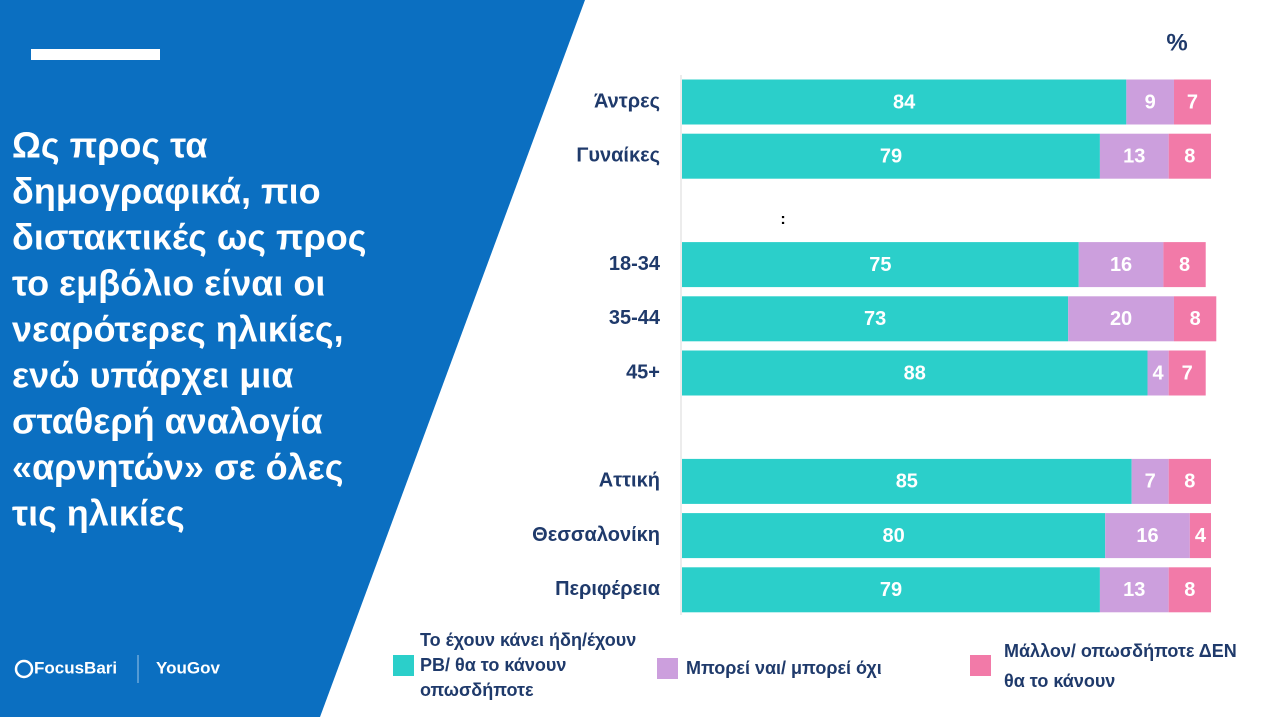 Image resolution: width=1276 pixels, height=717 pixels. What do you see at coordinates (189, 237) in the screenshot?
I see `headline-line: διστακτικές ως προς` at bounding box center [189, 237].